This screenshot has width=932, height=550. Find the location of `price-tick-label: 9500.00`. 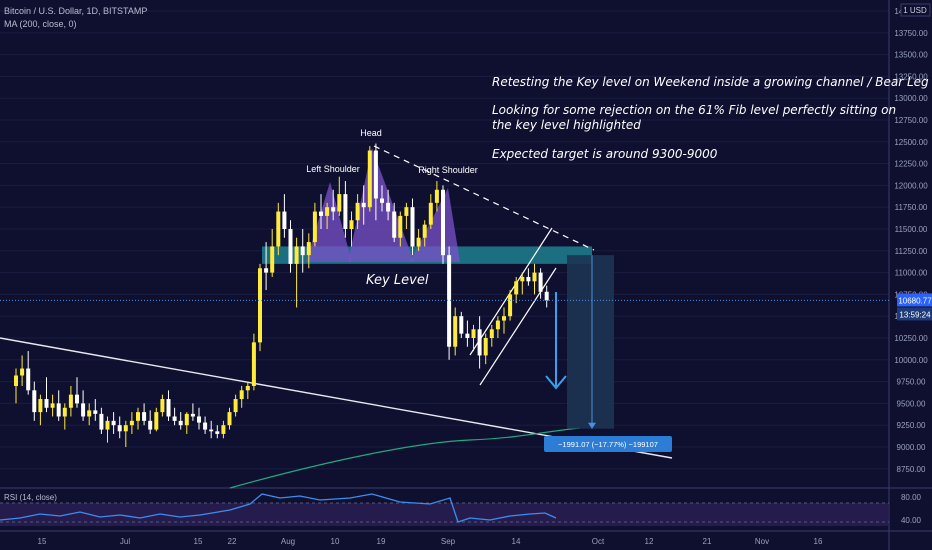

price-tick-label: 9500.00 is located at coordinates (911, 403).